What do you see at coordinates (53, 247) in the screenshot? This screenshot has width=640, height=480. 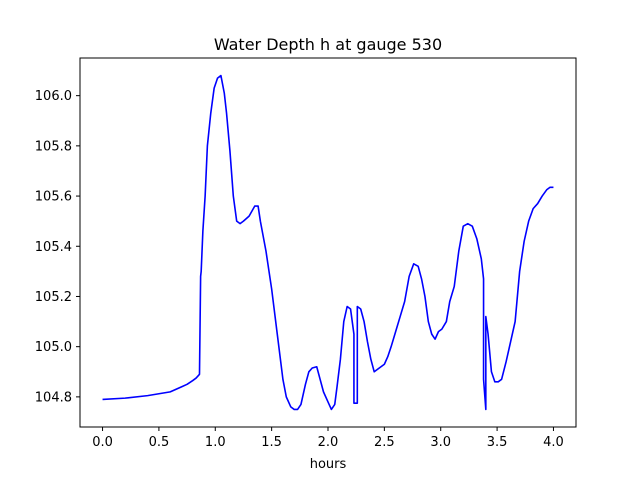 I see `y-tick-label: 105.4` at bounding box center [53, 247].